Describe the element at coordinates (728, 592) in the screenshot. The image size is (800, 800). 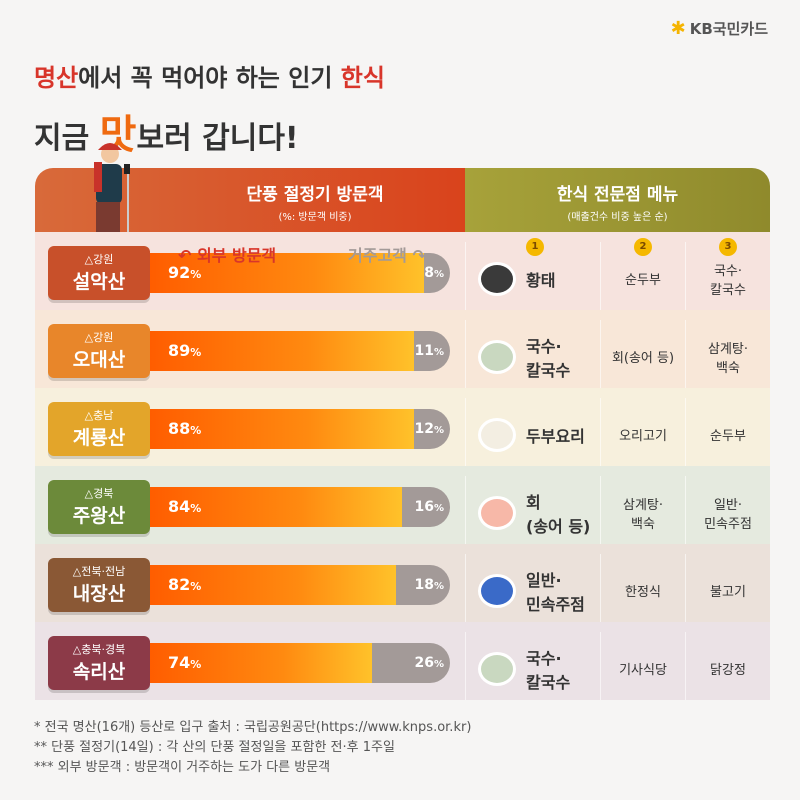
I see `menu-text: 불고기` at that location.